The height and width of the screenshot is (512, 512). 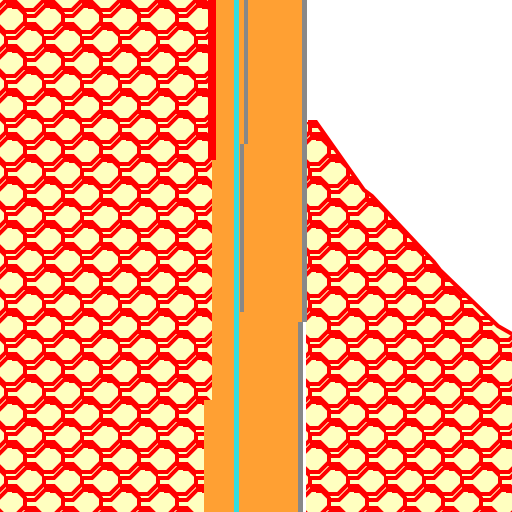 What do you see at coordinates (242, 228) in the screenshot?
I see `road-inner-edge-line-lower` at bounding box center [242, 228].